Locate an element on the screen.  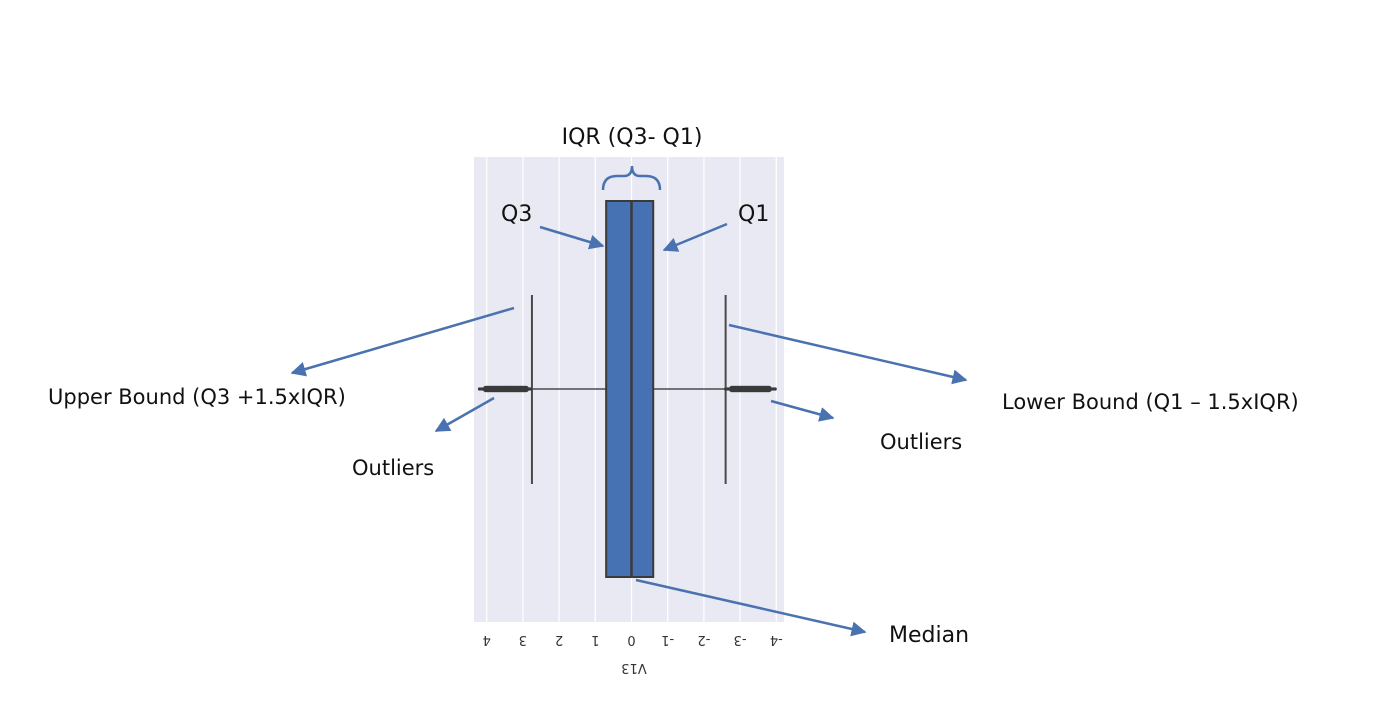
tick-label: 0 is located at coordinates (631, 639).